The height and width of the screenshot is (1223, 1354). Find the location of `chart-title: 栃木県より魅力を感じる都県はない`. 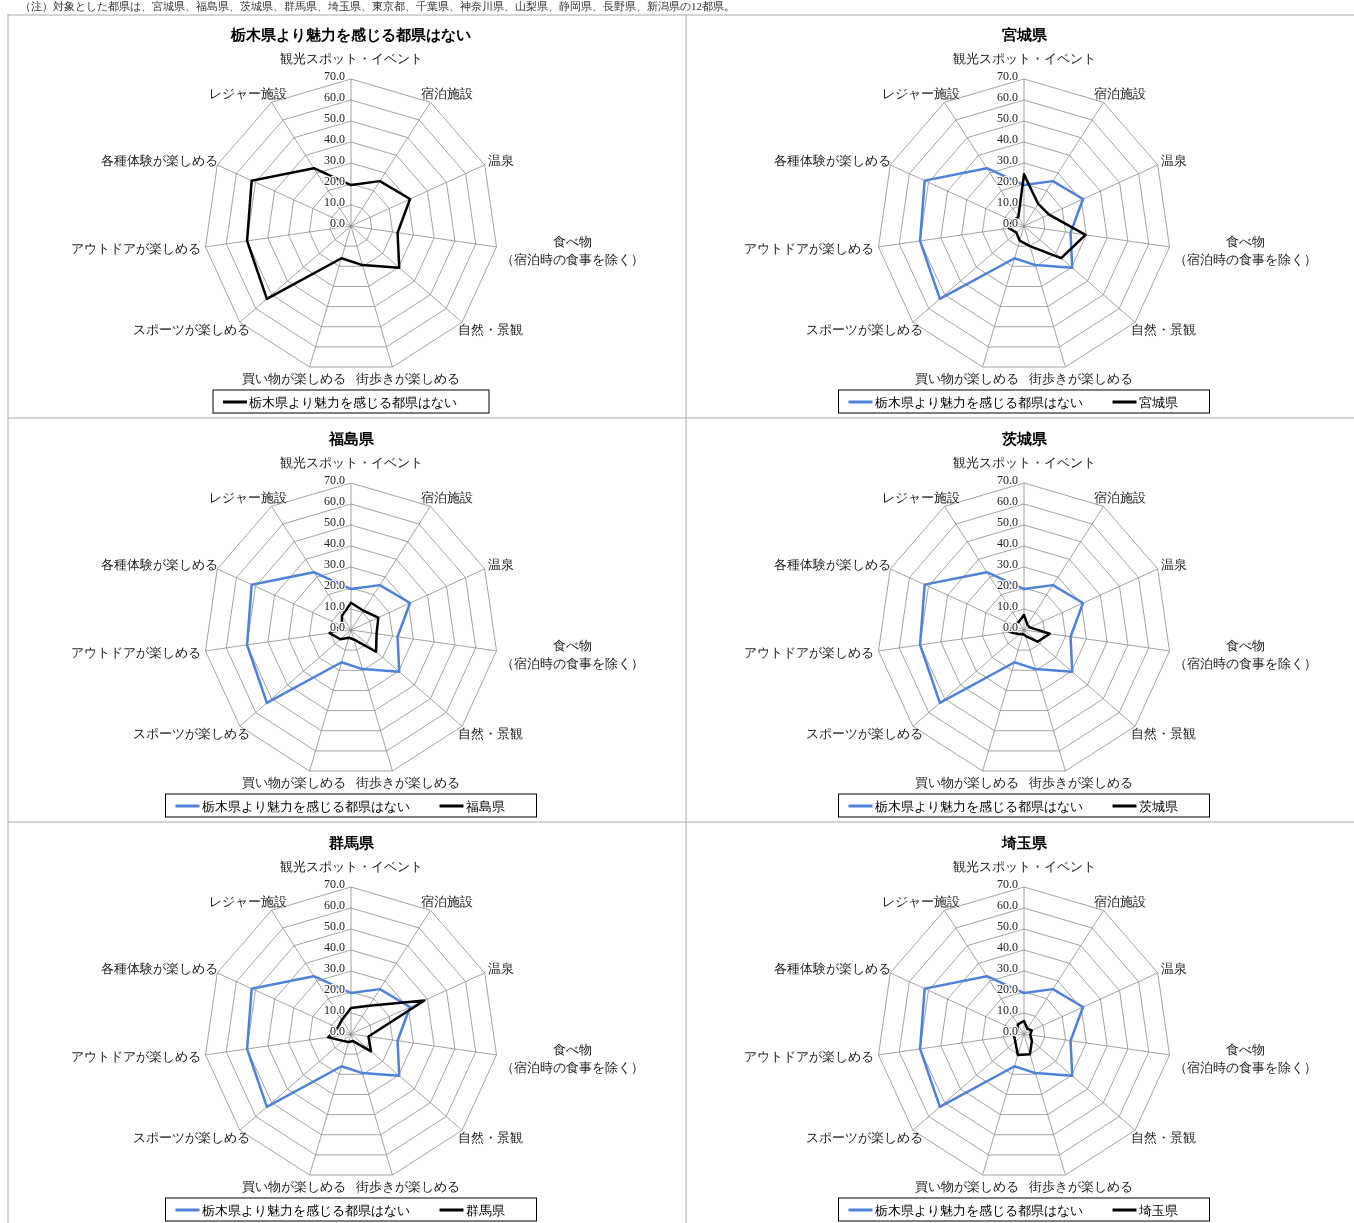

chart-title: 栃木県より魅力を感じる都県はない is located at coordinates (350, 35).